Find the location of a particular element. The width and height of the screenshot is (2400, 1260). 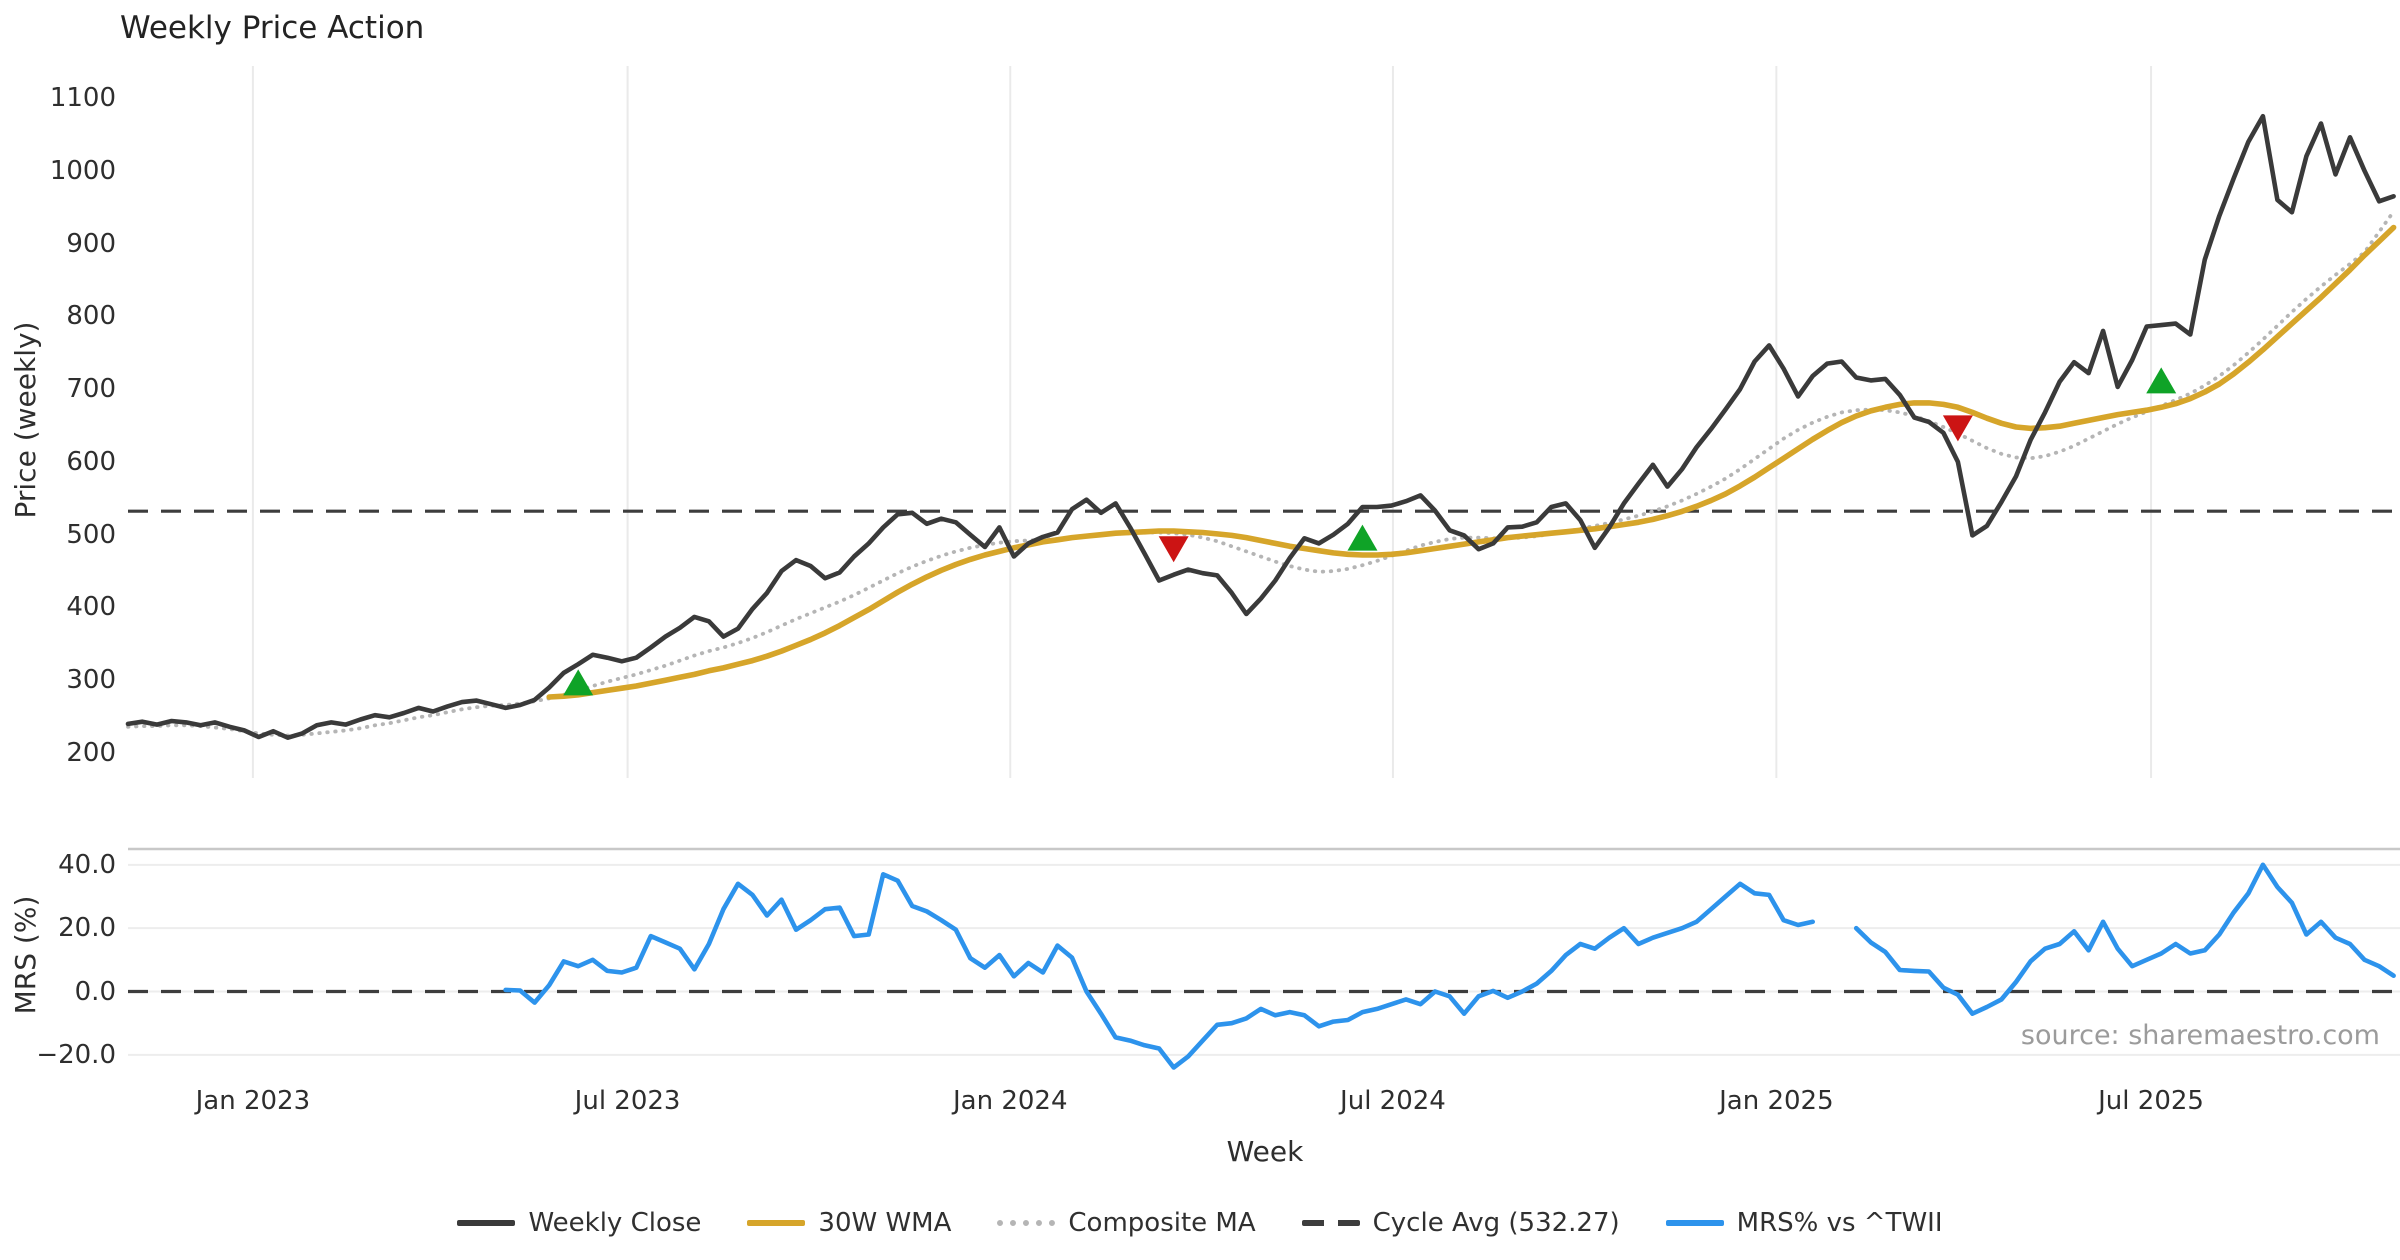

legend-item: Composite MA is located at coordinates (1126, 1223).